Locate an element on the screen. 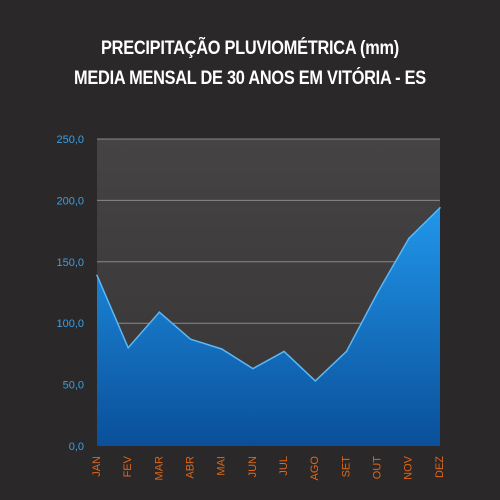 The image size is (500, 500). y-tick-label: 250,0 is located at coordinates (70, 140).